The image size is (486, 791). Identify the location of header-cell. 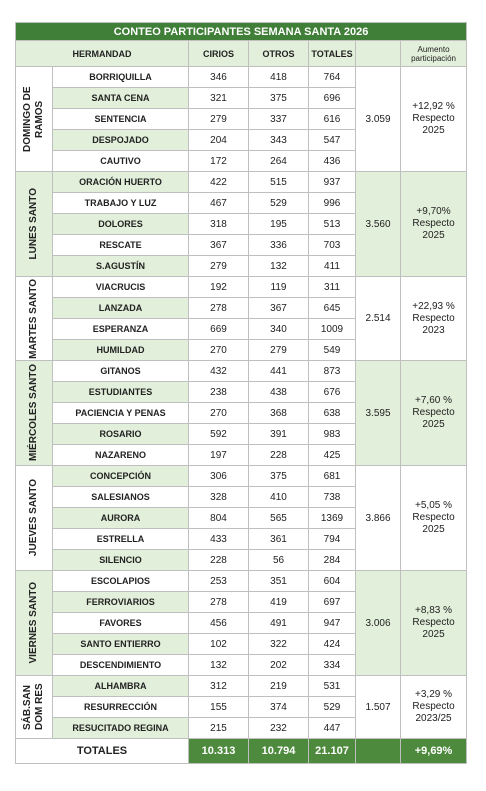
(378, 53).